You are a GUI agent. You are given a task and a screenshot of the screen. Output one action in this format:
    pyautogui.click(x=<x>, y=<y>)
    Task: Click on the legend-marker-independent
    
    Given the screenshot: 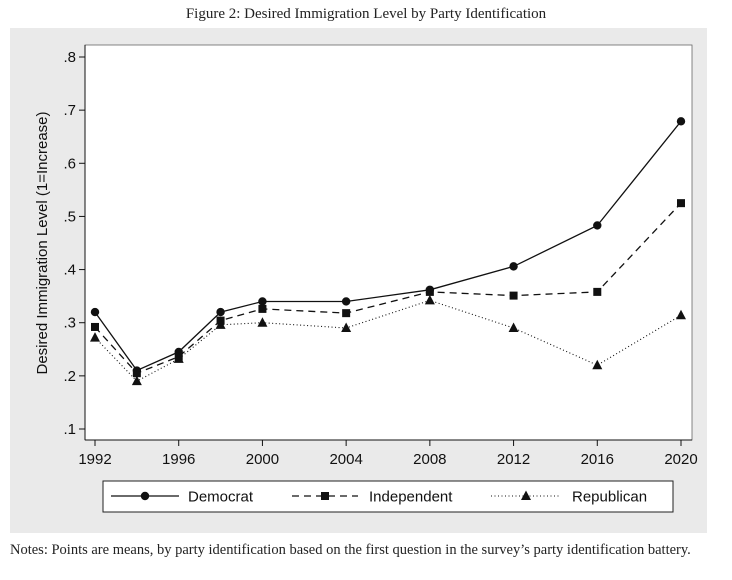 What is the action you would take?
    pyautogui.click(x=325, y=496)
    